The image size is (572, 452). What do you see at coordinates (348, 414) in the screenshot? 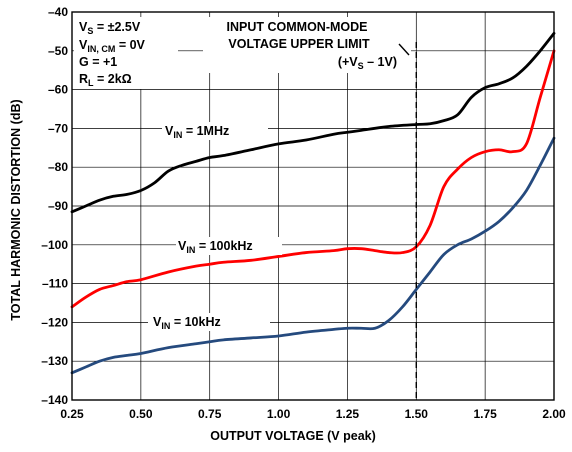
I see `x-tick-label: 1.25` at bounding box center [348, 414].